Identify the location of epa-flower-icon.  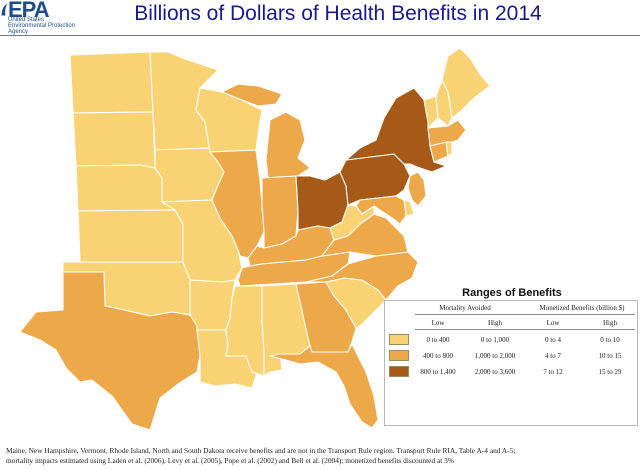
(5, 9).